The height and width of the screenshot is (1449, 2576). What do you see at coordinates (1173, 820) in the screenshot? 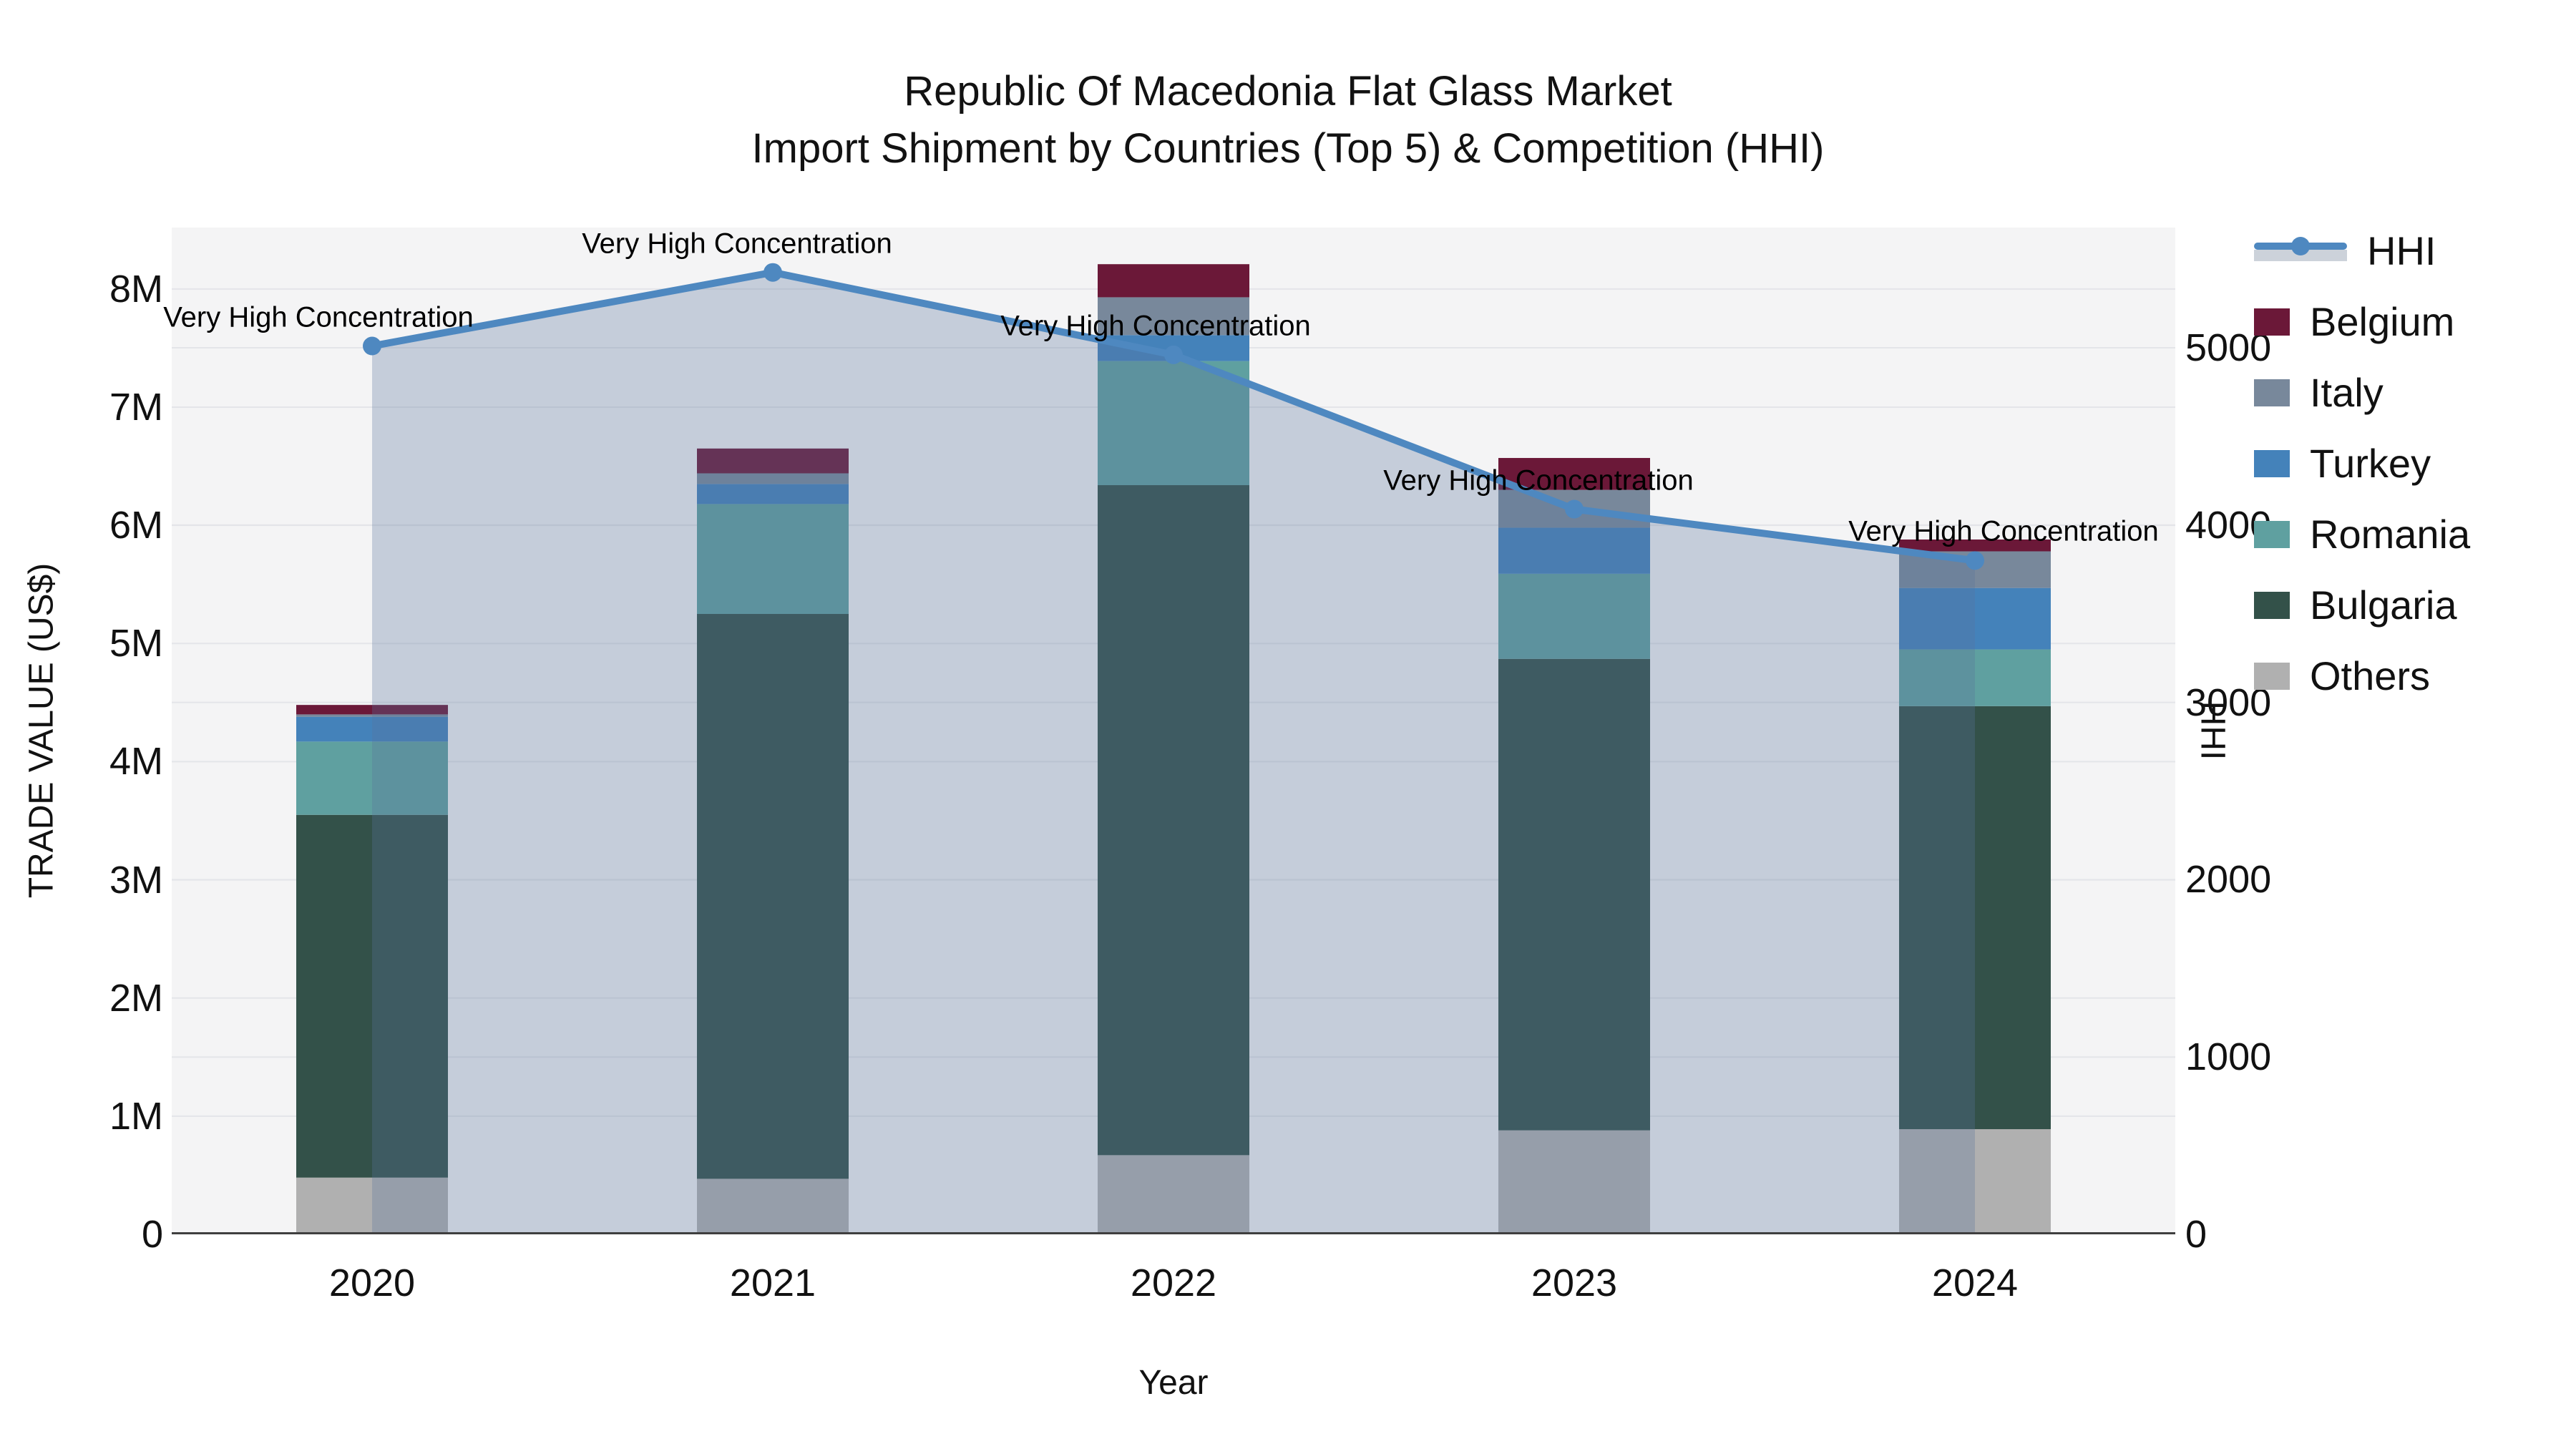
I see `bar-segment-bulgaria-2022` at bounding box center [1173, 820].